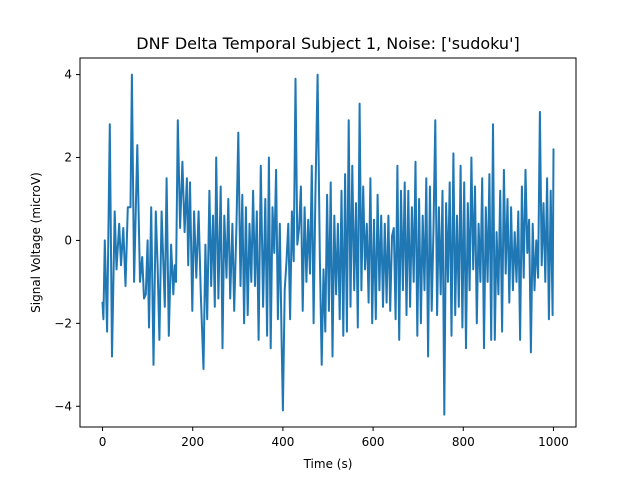 This screenshot has width=640, height=480. What do you see at coordinates (328, 464) in the screenshot?
I see `x-axis-label: Time (s)` at bounding box center [328, 464].